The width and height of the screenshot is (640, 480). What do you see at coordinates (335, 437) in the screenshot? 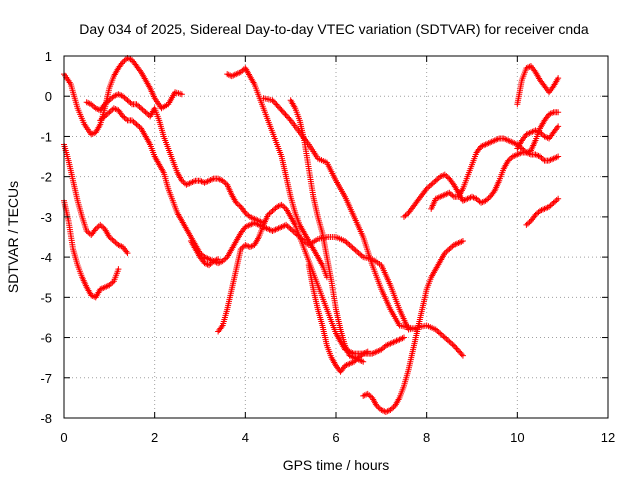
I see `x-tick-label: 6` at bounding box center [335, 437].